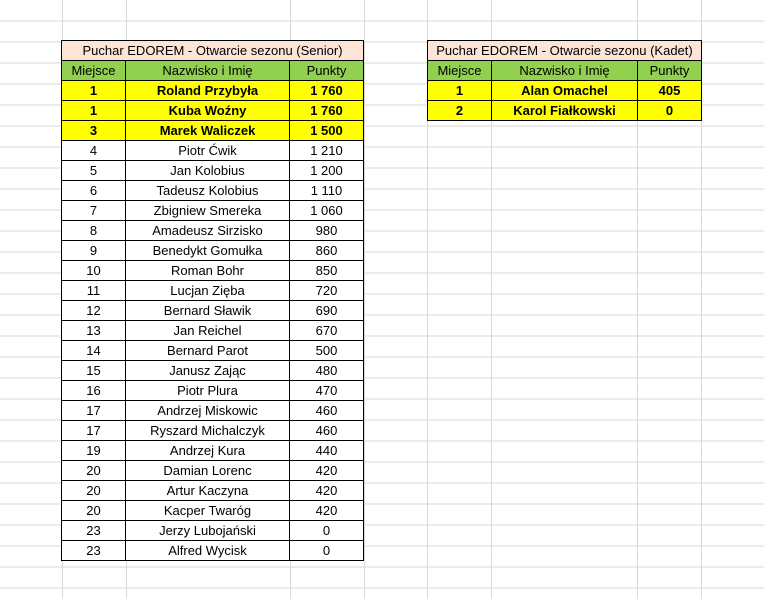  What do you see at coordinates (207, 170) in the screenshot?
I see `name-cell: Jan Kolobius` at bounding box center [207, 170].